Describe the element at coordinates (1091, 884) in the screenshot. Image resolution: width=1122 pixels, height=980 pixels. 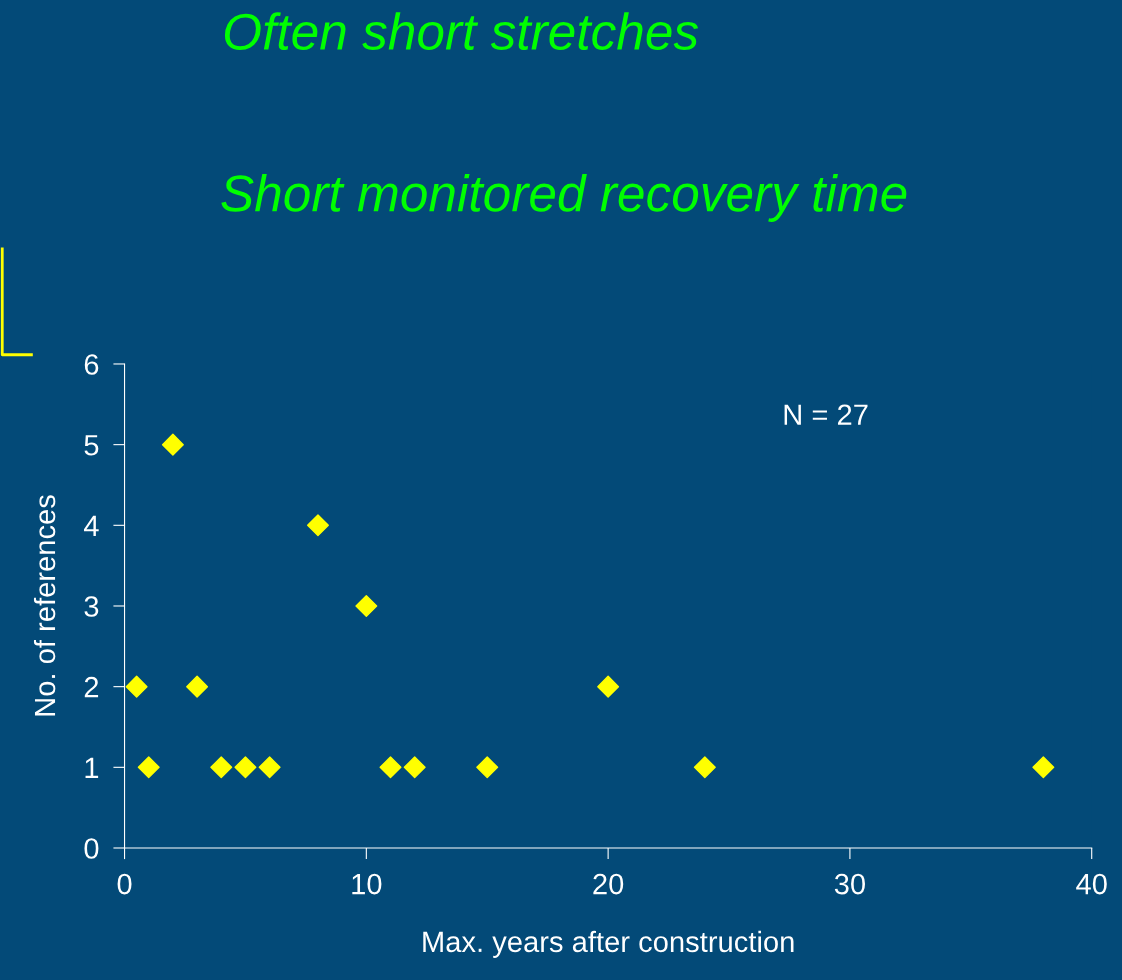
I see `x-tick-label: 40` at that location.